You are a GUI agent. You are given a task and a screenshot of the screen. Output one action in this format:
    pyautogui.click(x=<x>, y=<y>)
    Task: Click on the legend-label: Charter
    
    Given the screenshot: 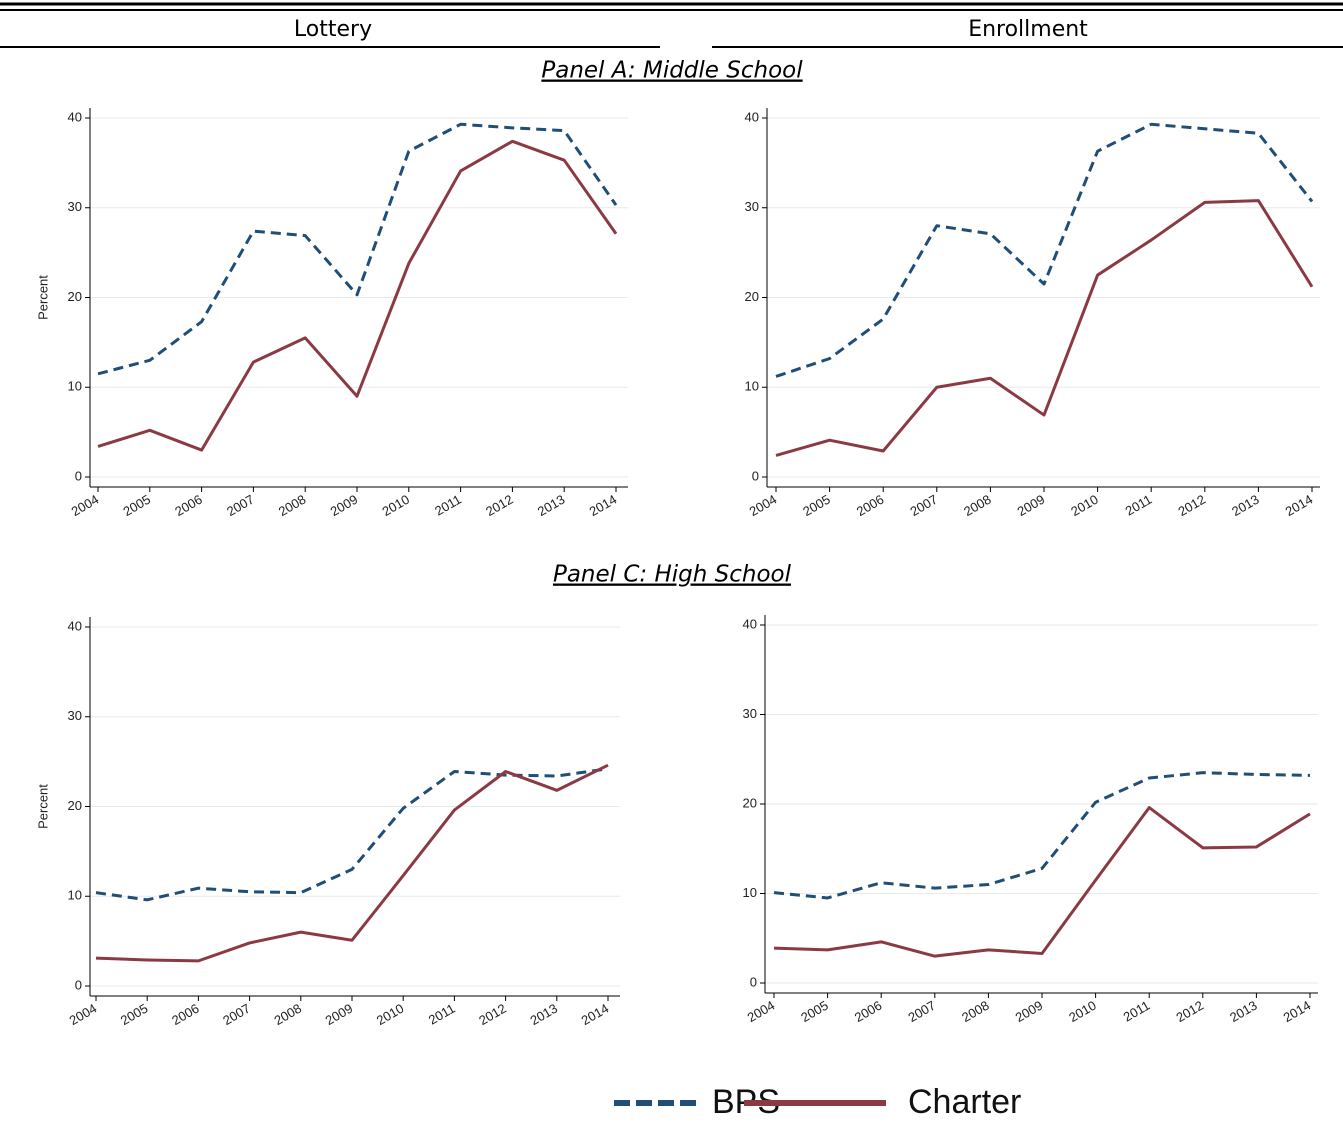 What is the action you would take?
    pyautogui.click(x=964, y=1102)
    